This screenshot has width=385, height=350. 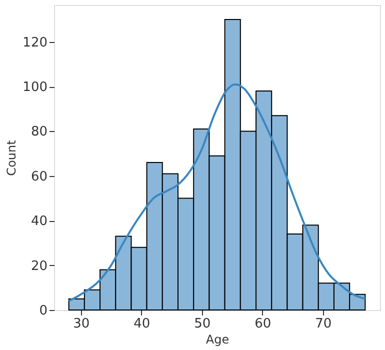 I want to click on x-tick-label: 30, so click(x=81, y=324).